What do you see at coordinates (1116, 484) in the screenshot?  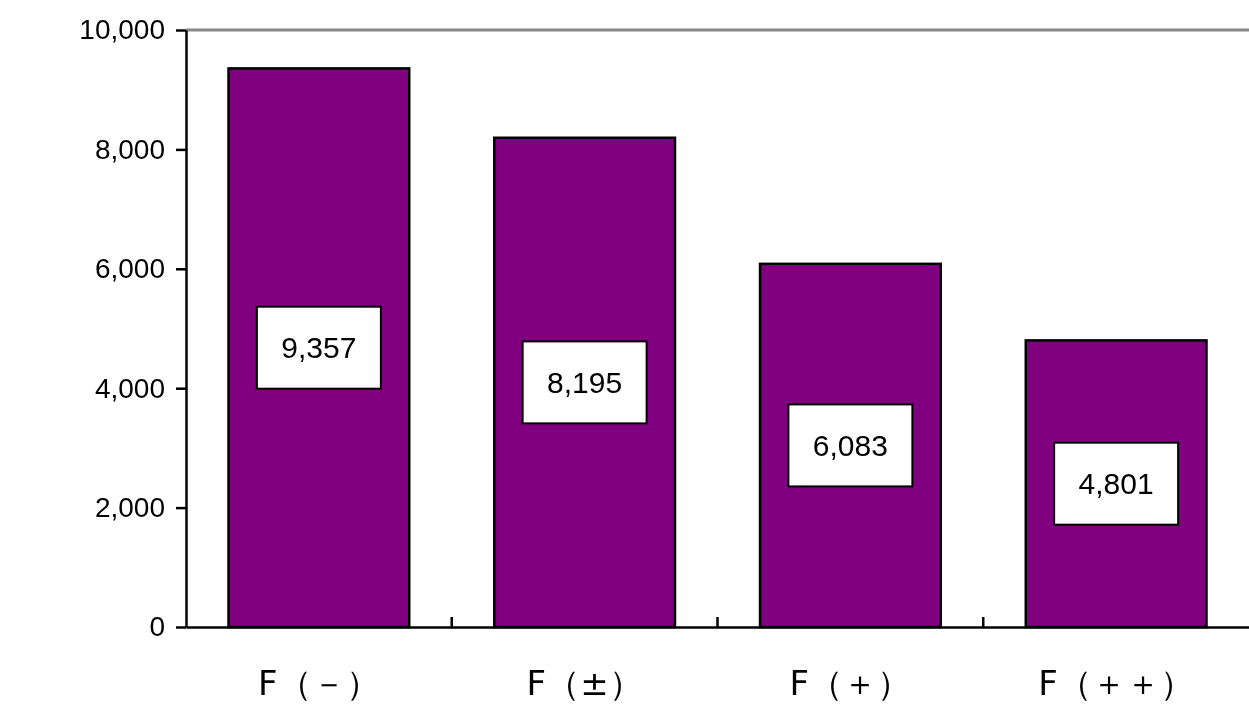 I see `data-label: 4,801` at bounding box center [1116, 484].